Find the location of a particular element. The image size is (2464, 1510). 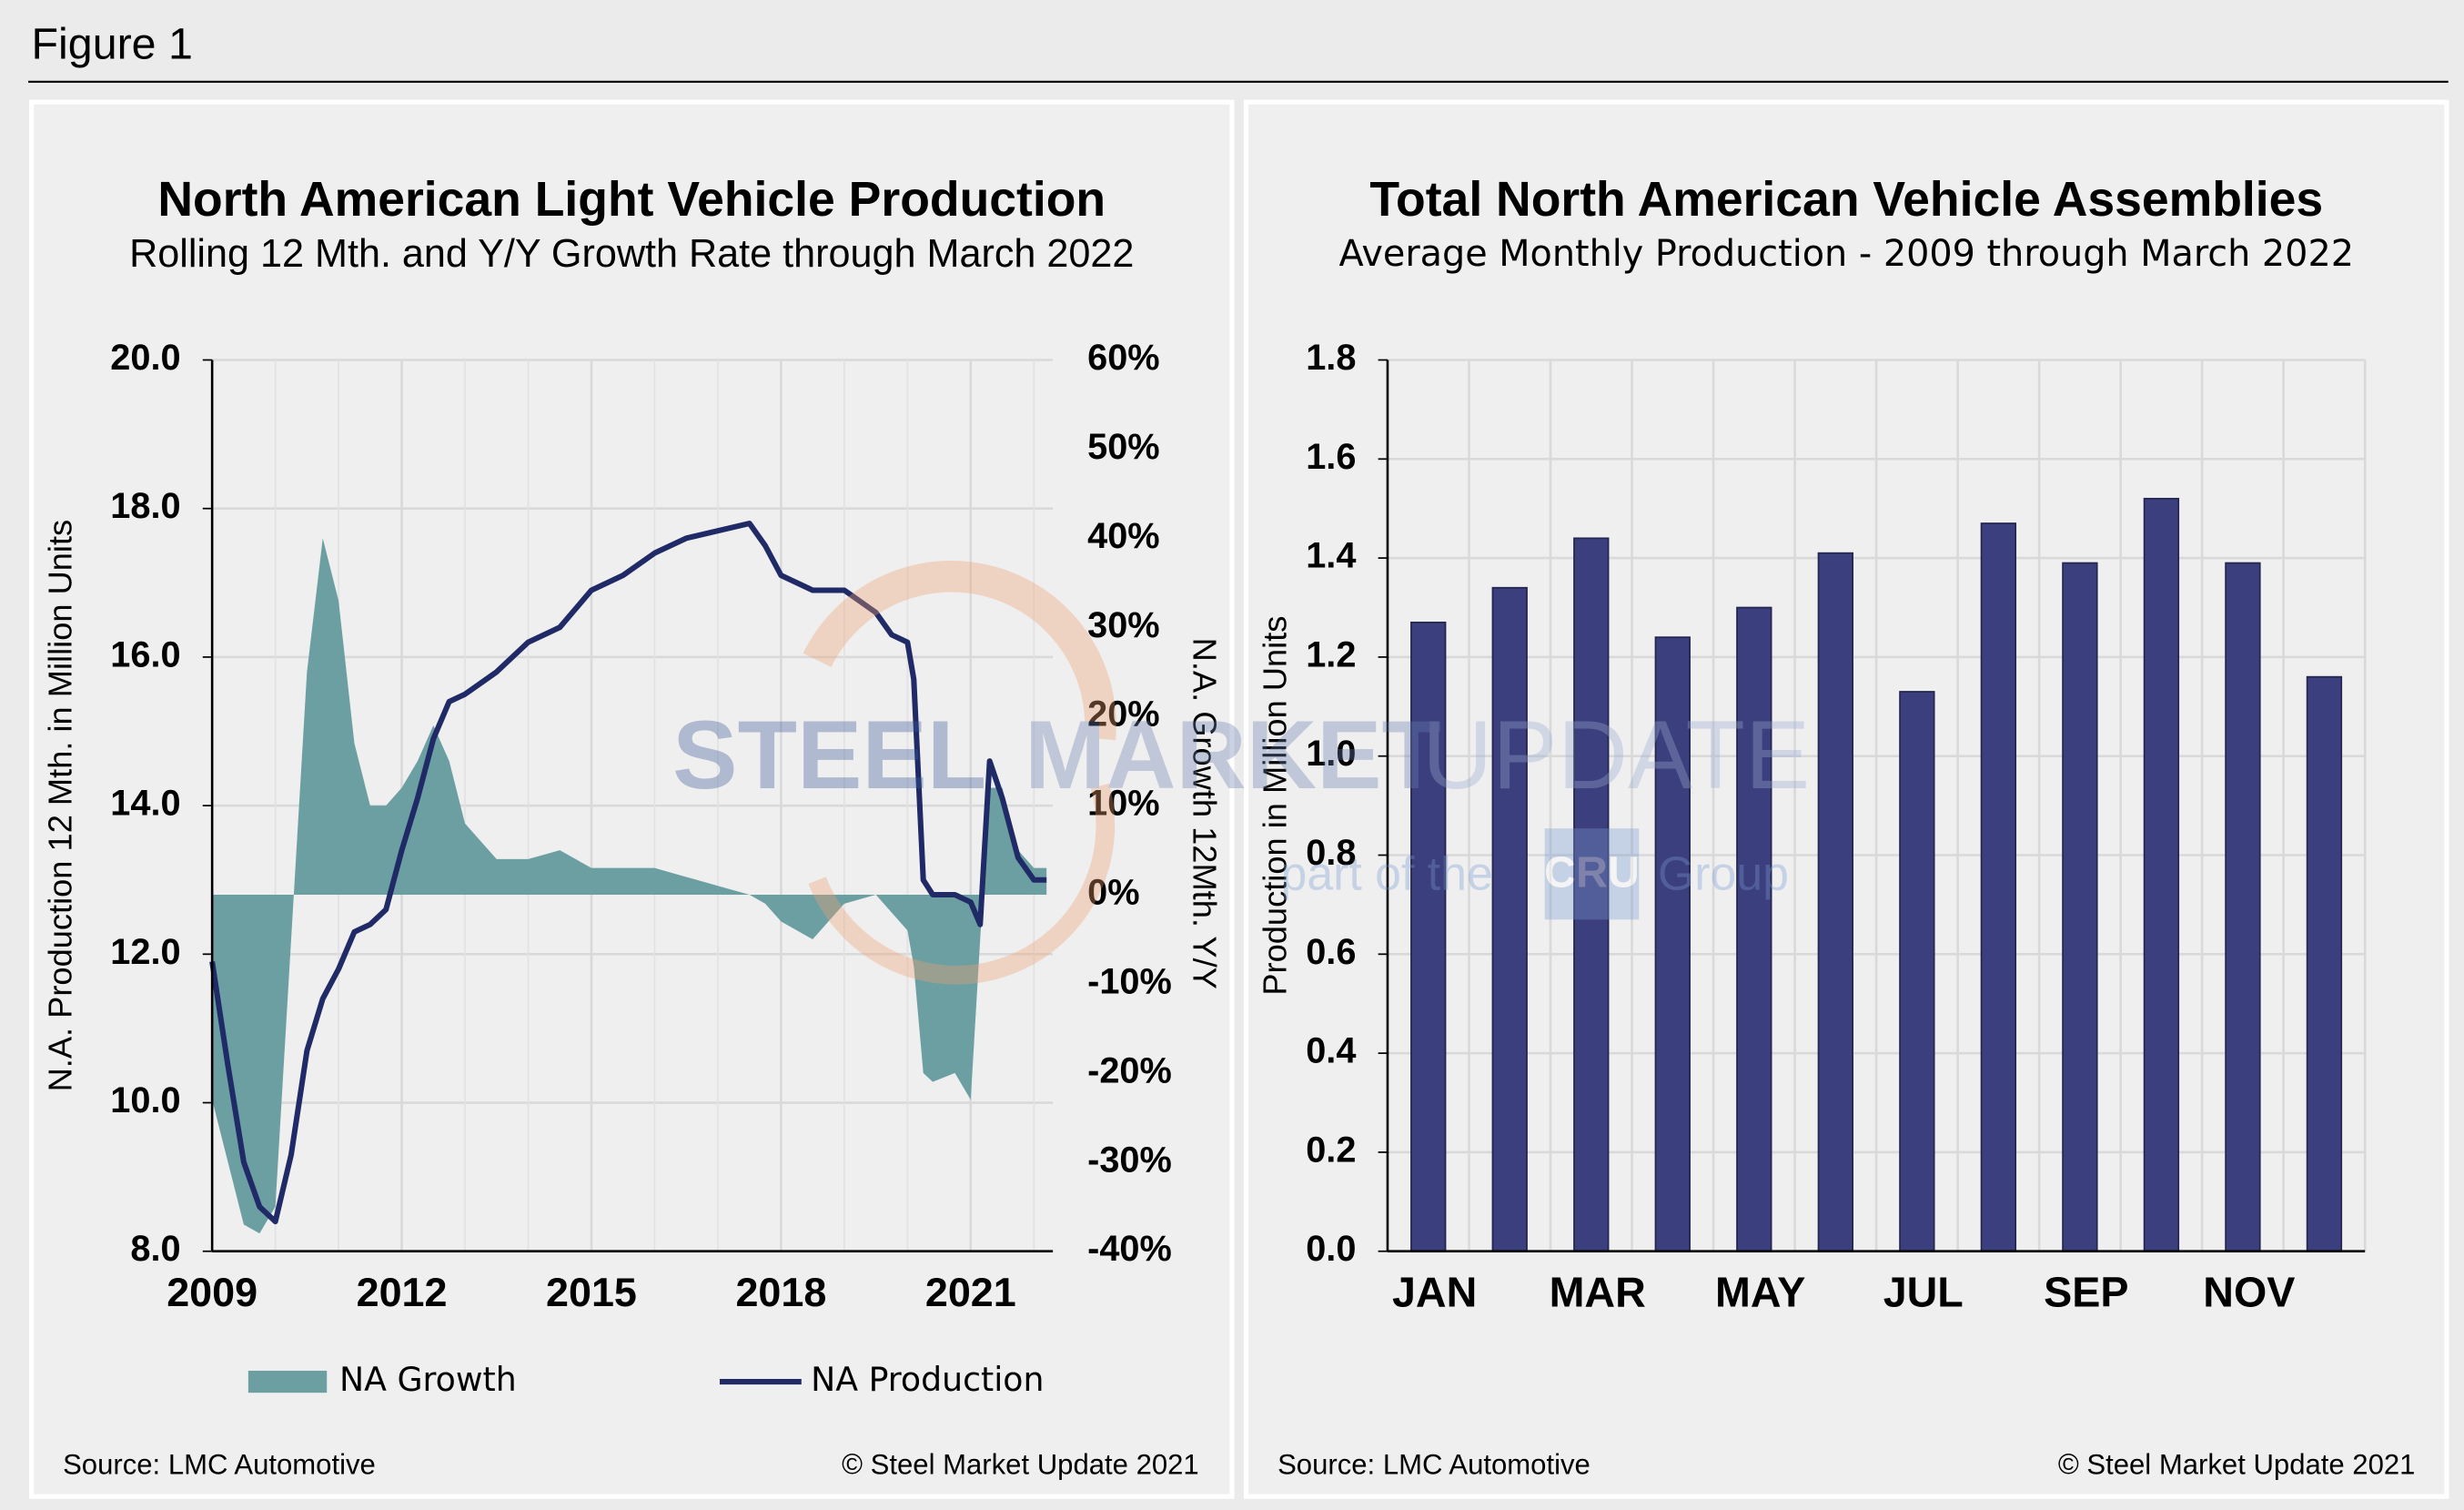

watermark-logo is located at coordinates (1592, 874).